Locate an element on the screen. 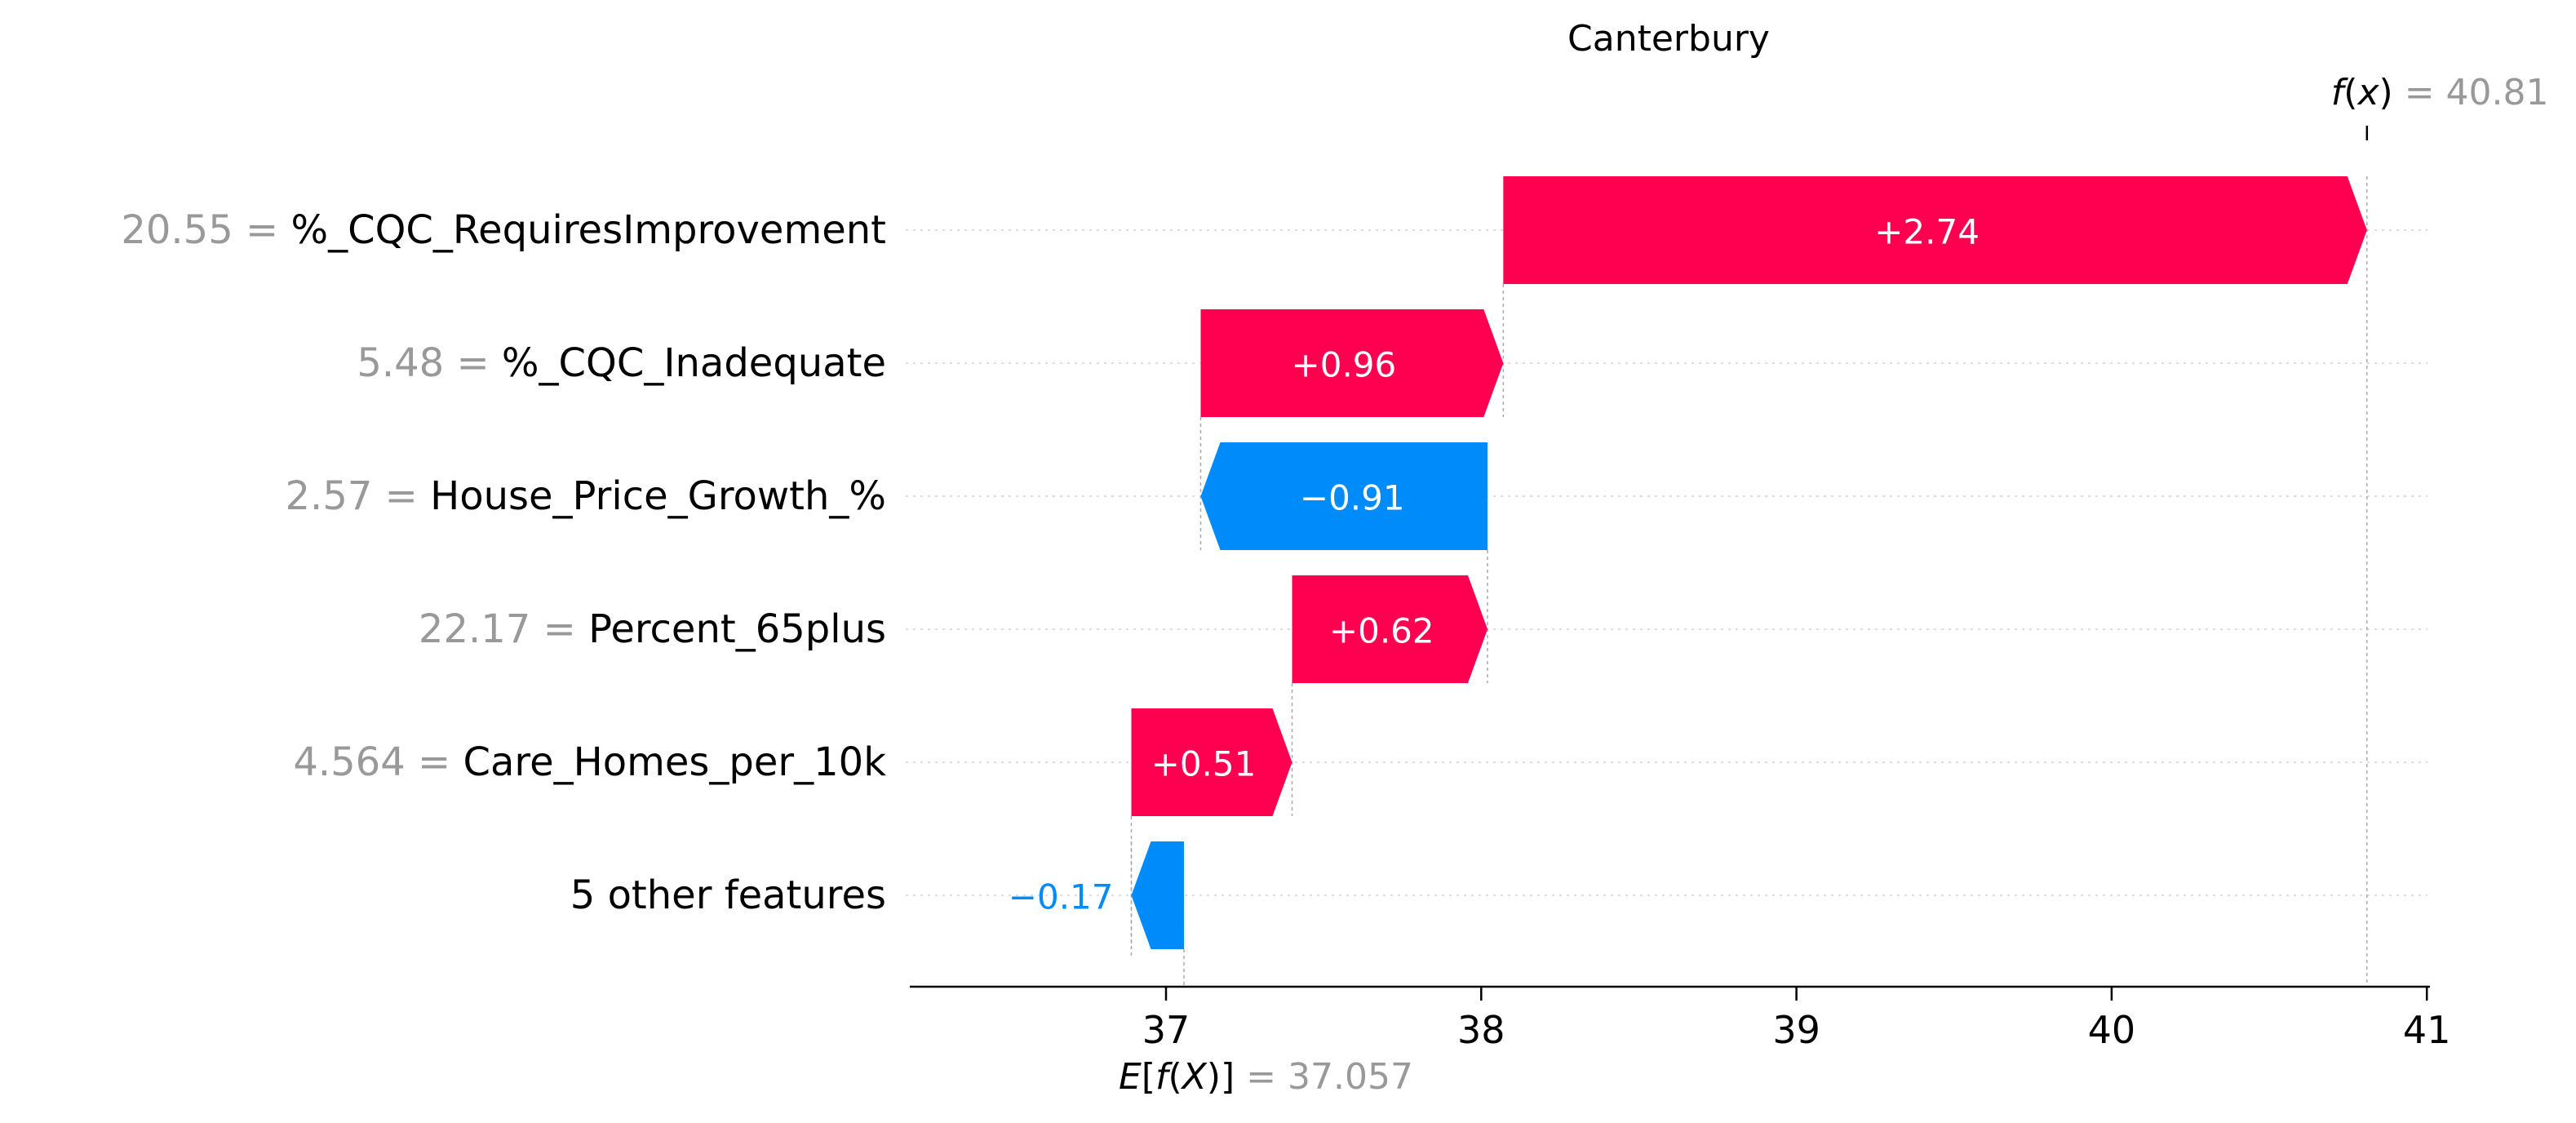  ex-label-var: X is located at coordinates (1194, 1077).